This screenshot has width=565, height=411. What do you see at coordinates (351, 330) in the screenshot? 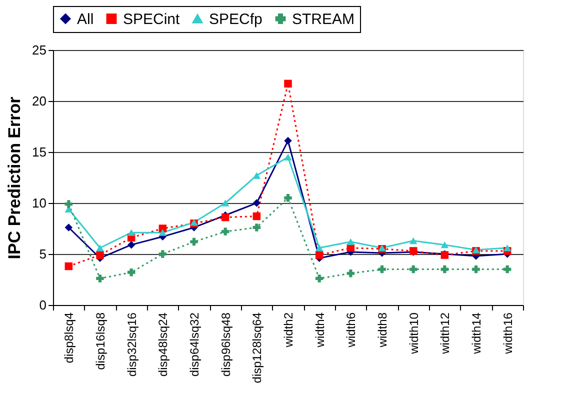
I see `x-tick-label: width6` at bounding box center [351, 330].